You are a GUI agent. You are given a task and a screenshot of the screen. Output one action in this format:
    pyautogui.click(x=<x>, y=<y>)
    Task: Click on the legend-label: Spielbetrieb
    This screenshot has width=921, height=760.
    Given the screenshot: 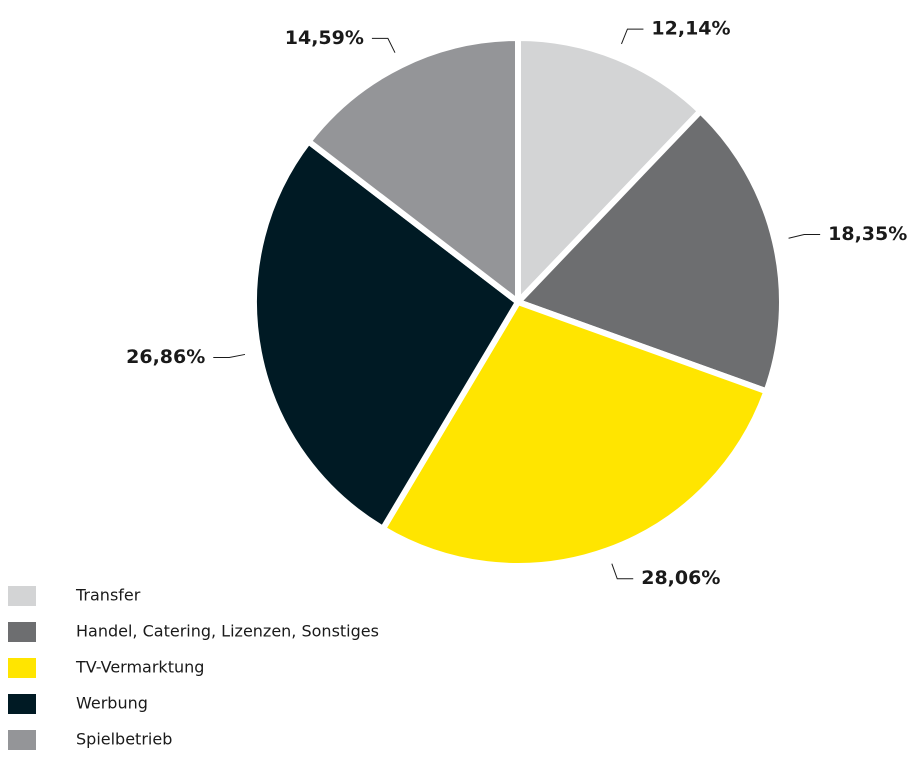 What is the action you would take?
    pyautogui.click(x=124, y=739)
    